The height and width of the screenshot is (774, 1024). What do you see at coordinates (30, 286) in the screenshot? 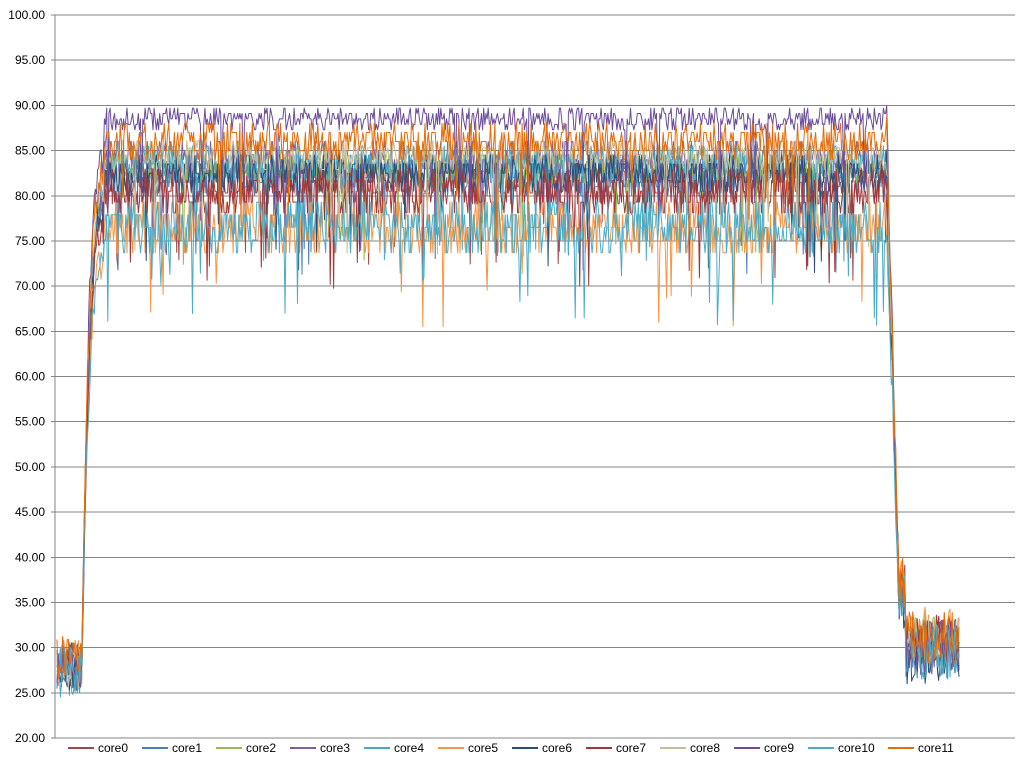
I see `y-tick-label: 70.00` at bounding box center [30, 286].